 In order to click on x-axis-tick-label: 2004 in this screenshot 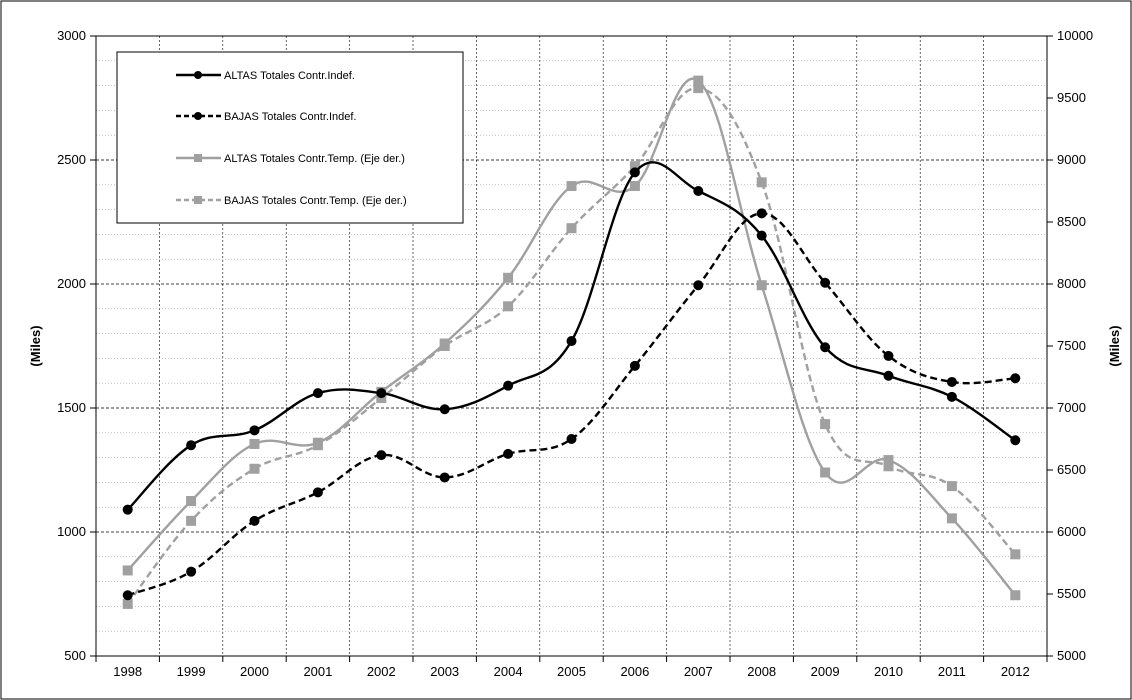, I will do `click(508, 671)`.